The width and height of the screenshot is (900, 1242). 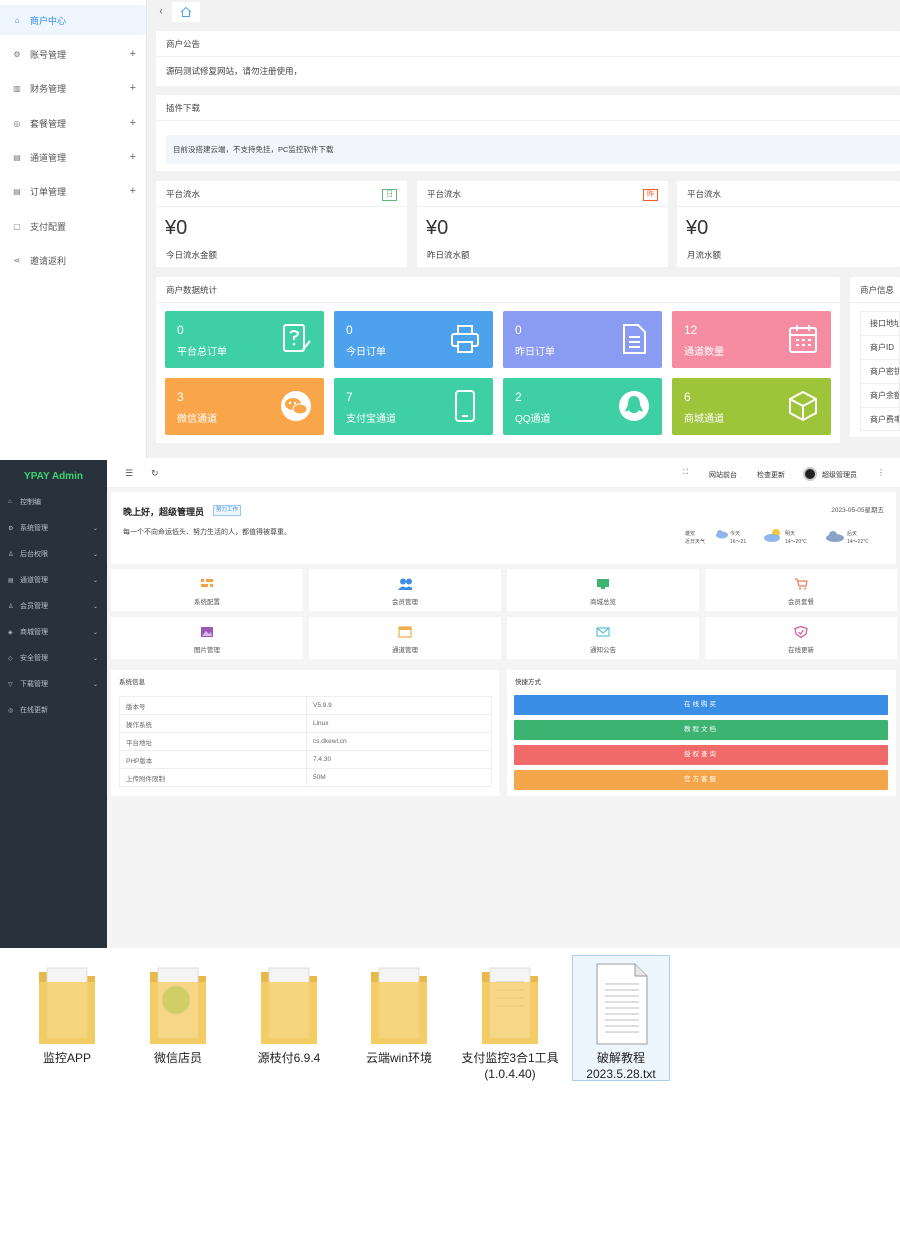 I want to click on nav-item-security: ◇ 安全管理 ⌄, so click(x=53, y=658).